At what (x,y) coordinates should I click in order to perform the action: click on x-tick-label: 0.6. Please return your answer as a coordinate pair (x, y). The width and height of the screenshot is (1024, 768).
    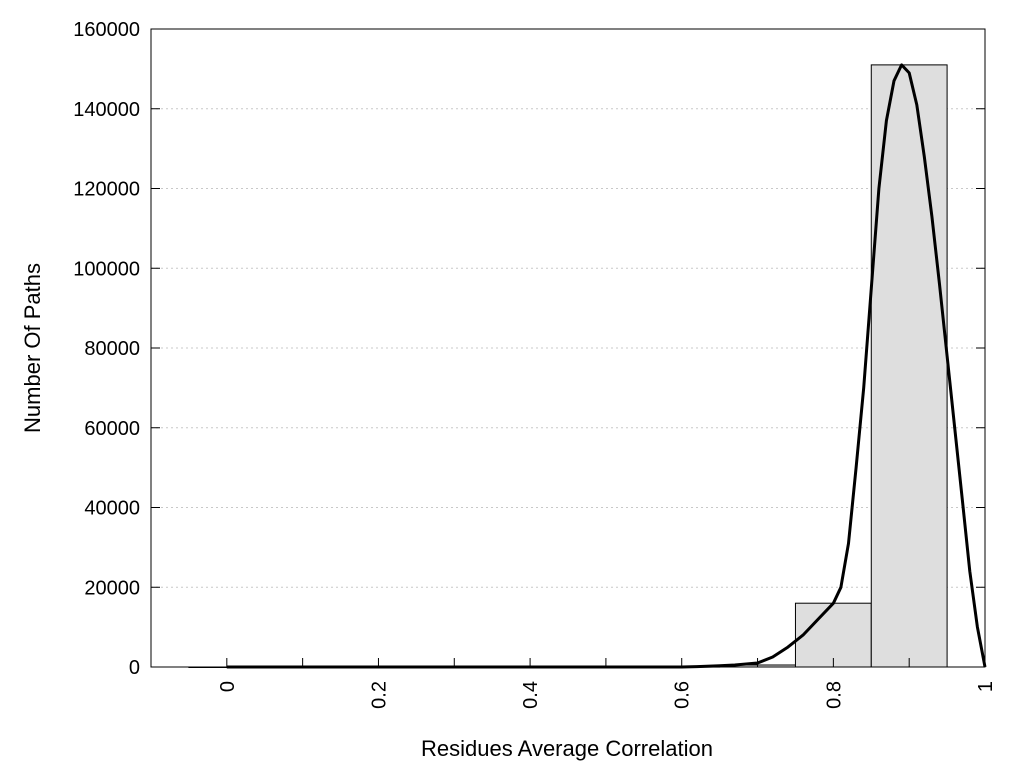
    Looking at the image, I should click on (683, 695).